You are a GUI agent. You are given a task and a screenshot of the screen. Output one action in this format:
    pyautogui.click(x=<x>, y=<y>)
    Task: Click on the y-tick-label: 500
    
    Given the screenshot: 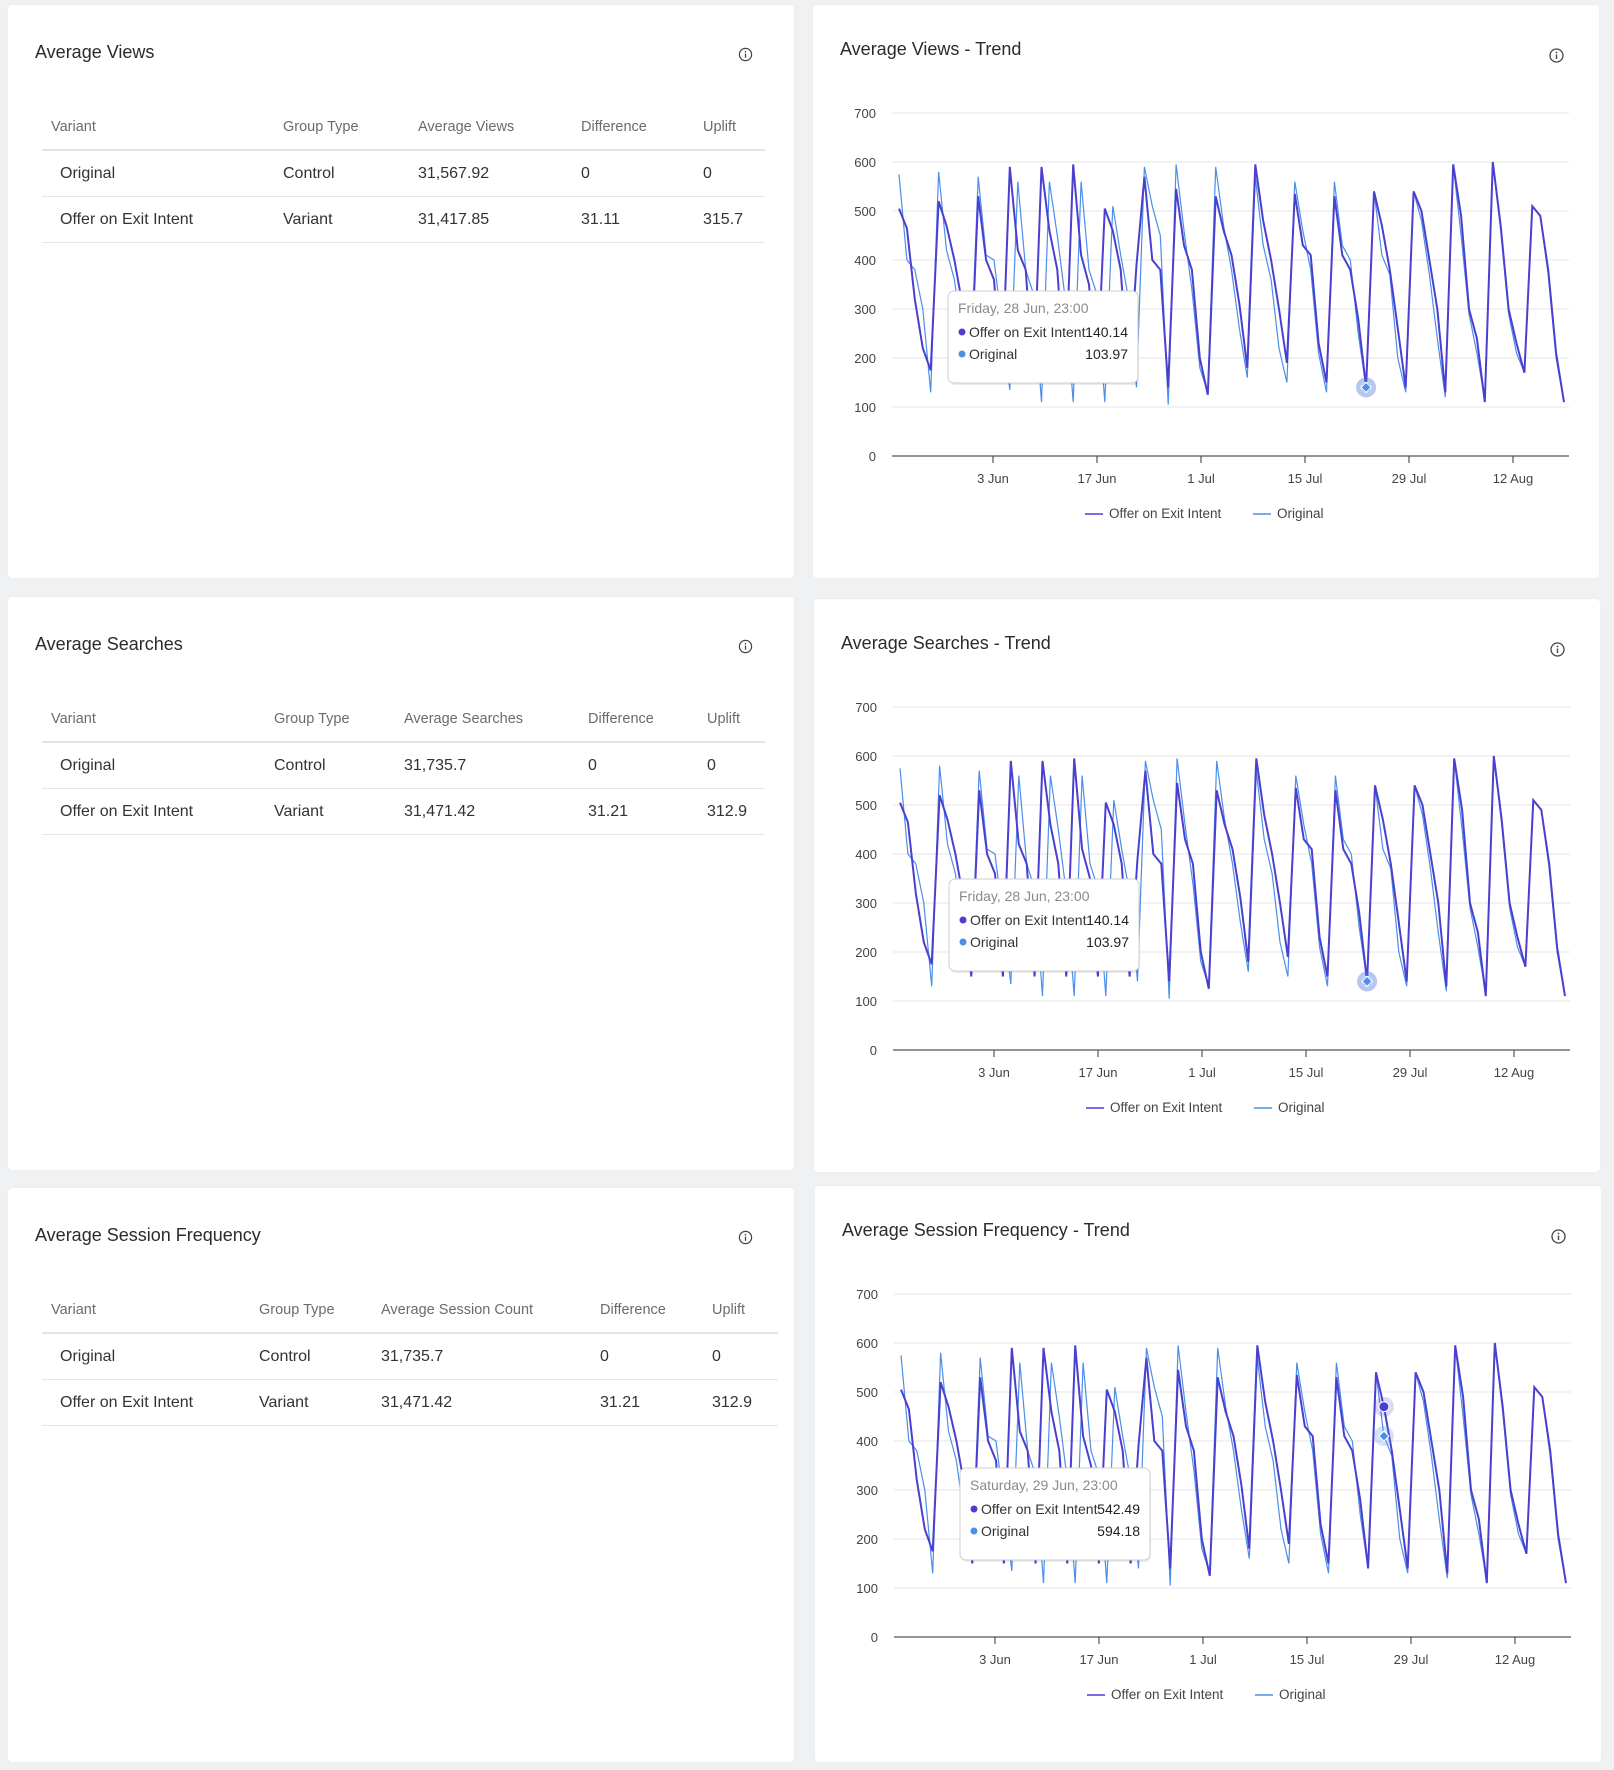 What is the action you would take?
    pyautogui.click(x=867, y=1392)
    